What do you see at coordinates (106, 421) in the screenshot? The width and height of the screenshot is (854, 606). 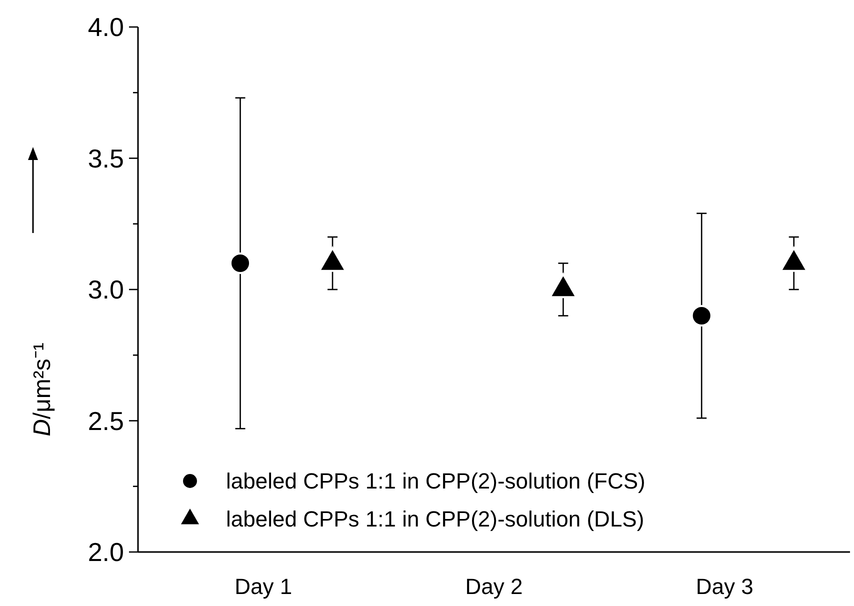 I see `y-tick-label: 2.5` at bounding box center [106, 421].